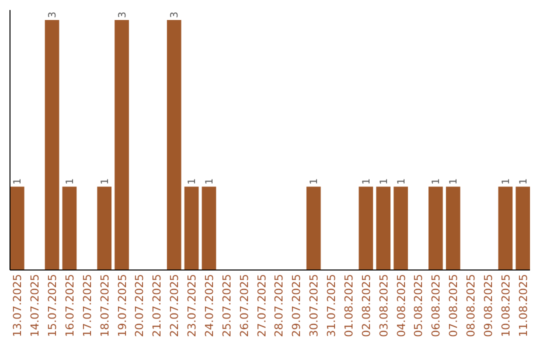 This screenshot has width=540, height=340. I want to click on x-tick-label: 15.07.2025, so click(53, 305).